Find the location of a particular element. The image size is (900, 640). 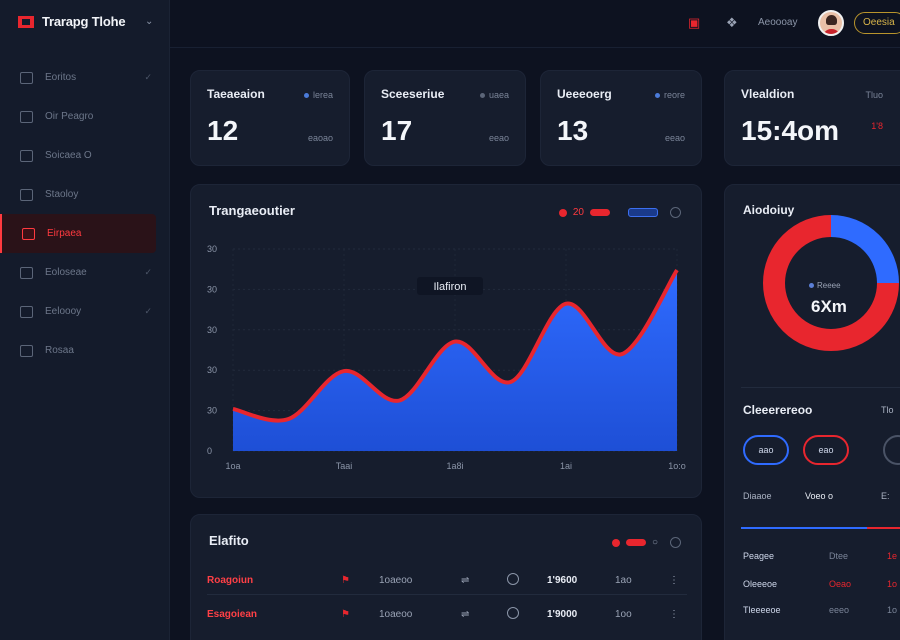

stat-title: Taeaeaion is located at coordinates (236, 94).